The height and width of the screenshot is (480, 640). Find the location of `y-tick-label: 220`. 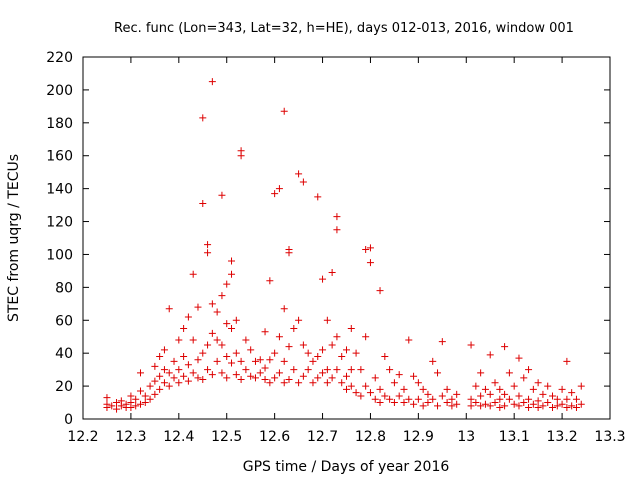

y-tick-label: 220 is located at coordinates (59, 58).